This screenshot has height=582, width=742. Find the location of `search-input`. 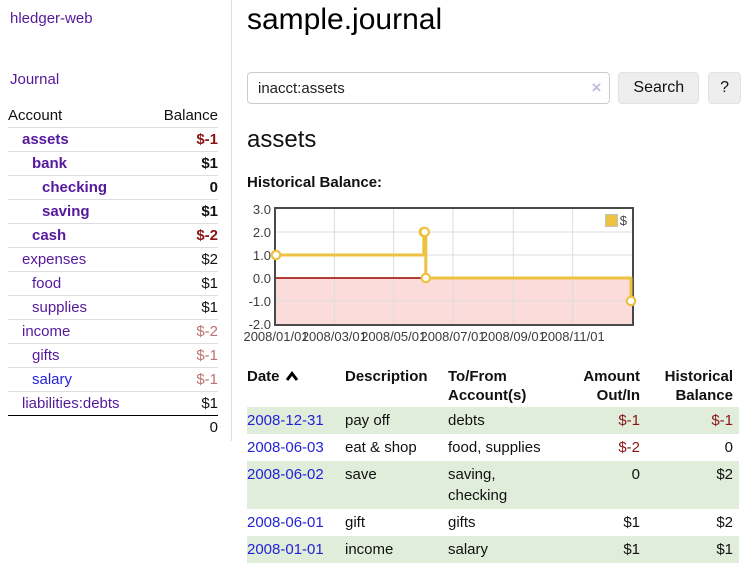

search-input is located at coordinates (429, 88).